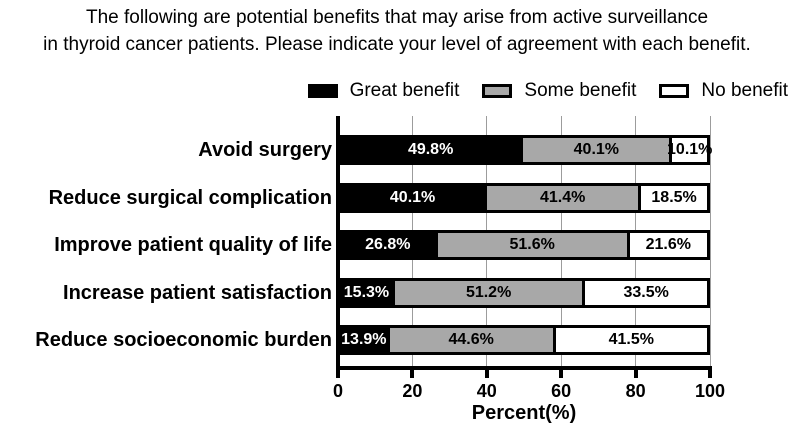 This screenshot has height=435, width=794. I want to click on x-axis-tick-label: 40, so click(486, 391).